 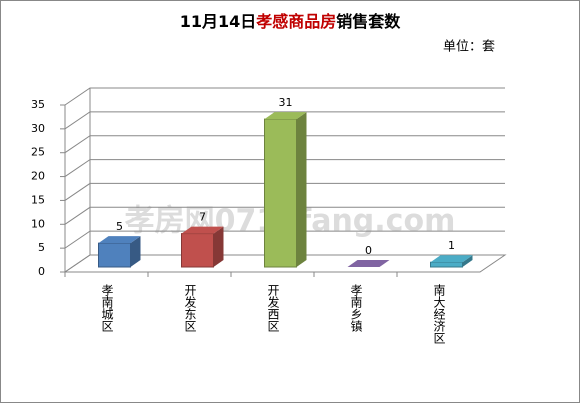 I want to click on x-tick-label: 开发东区, so click(x=190, y=308).